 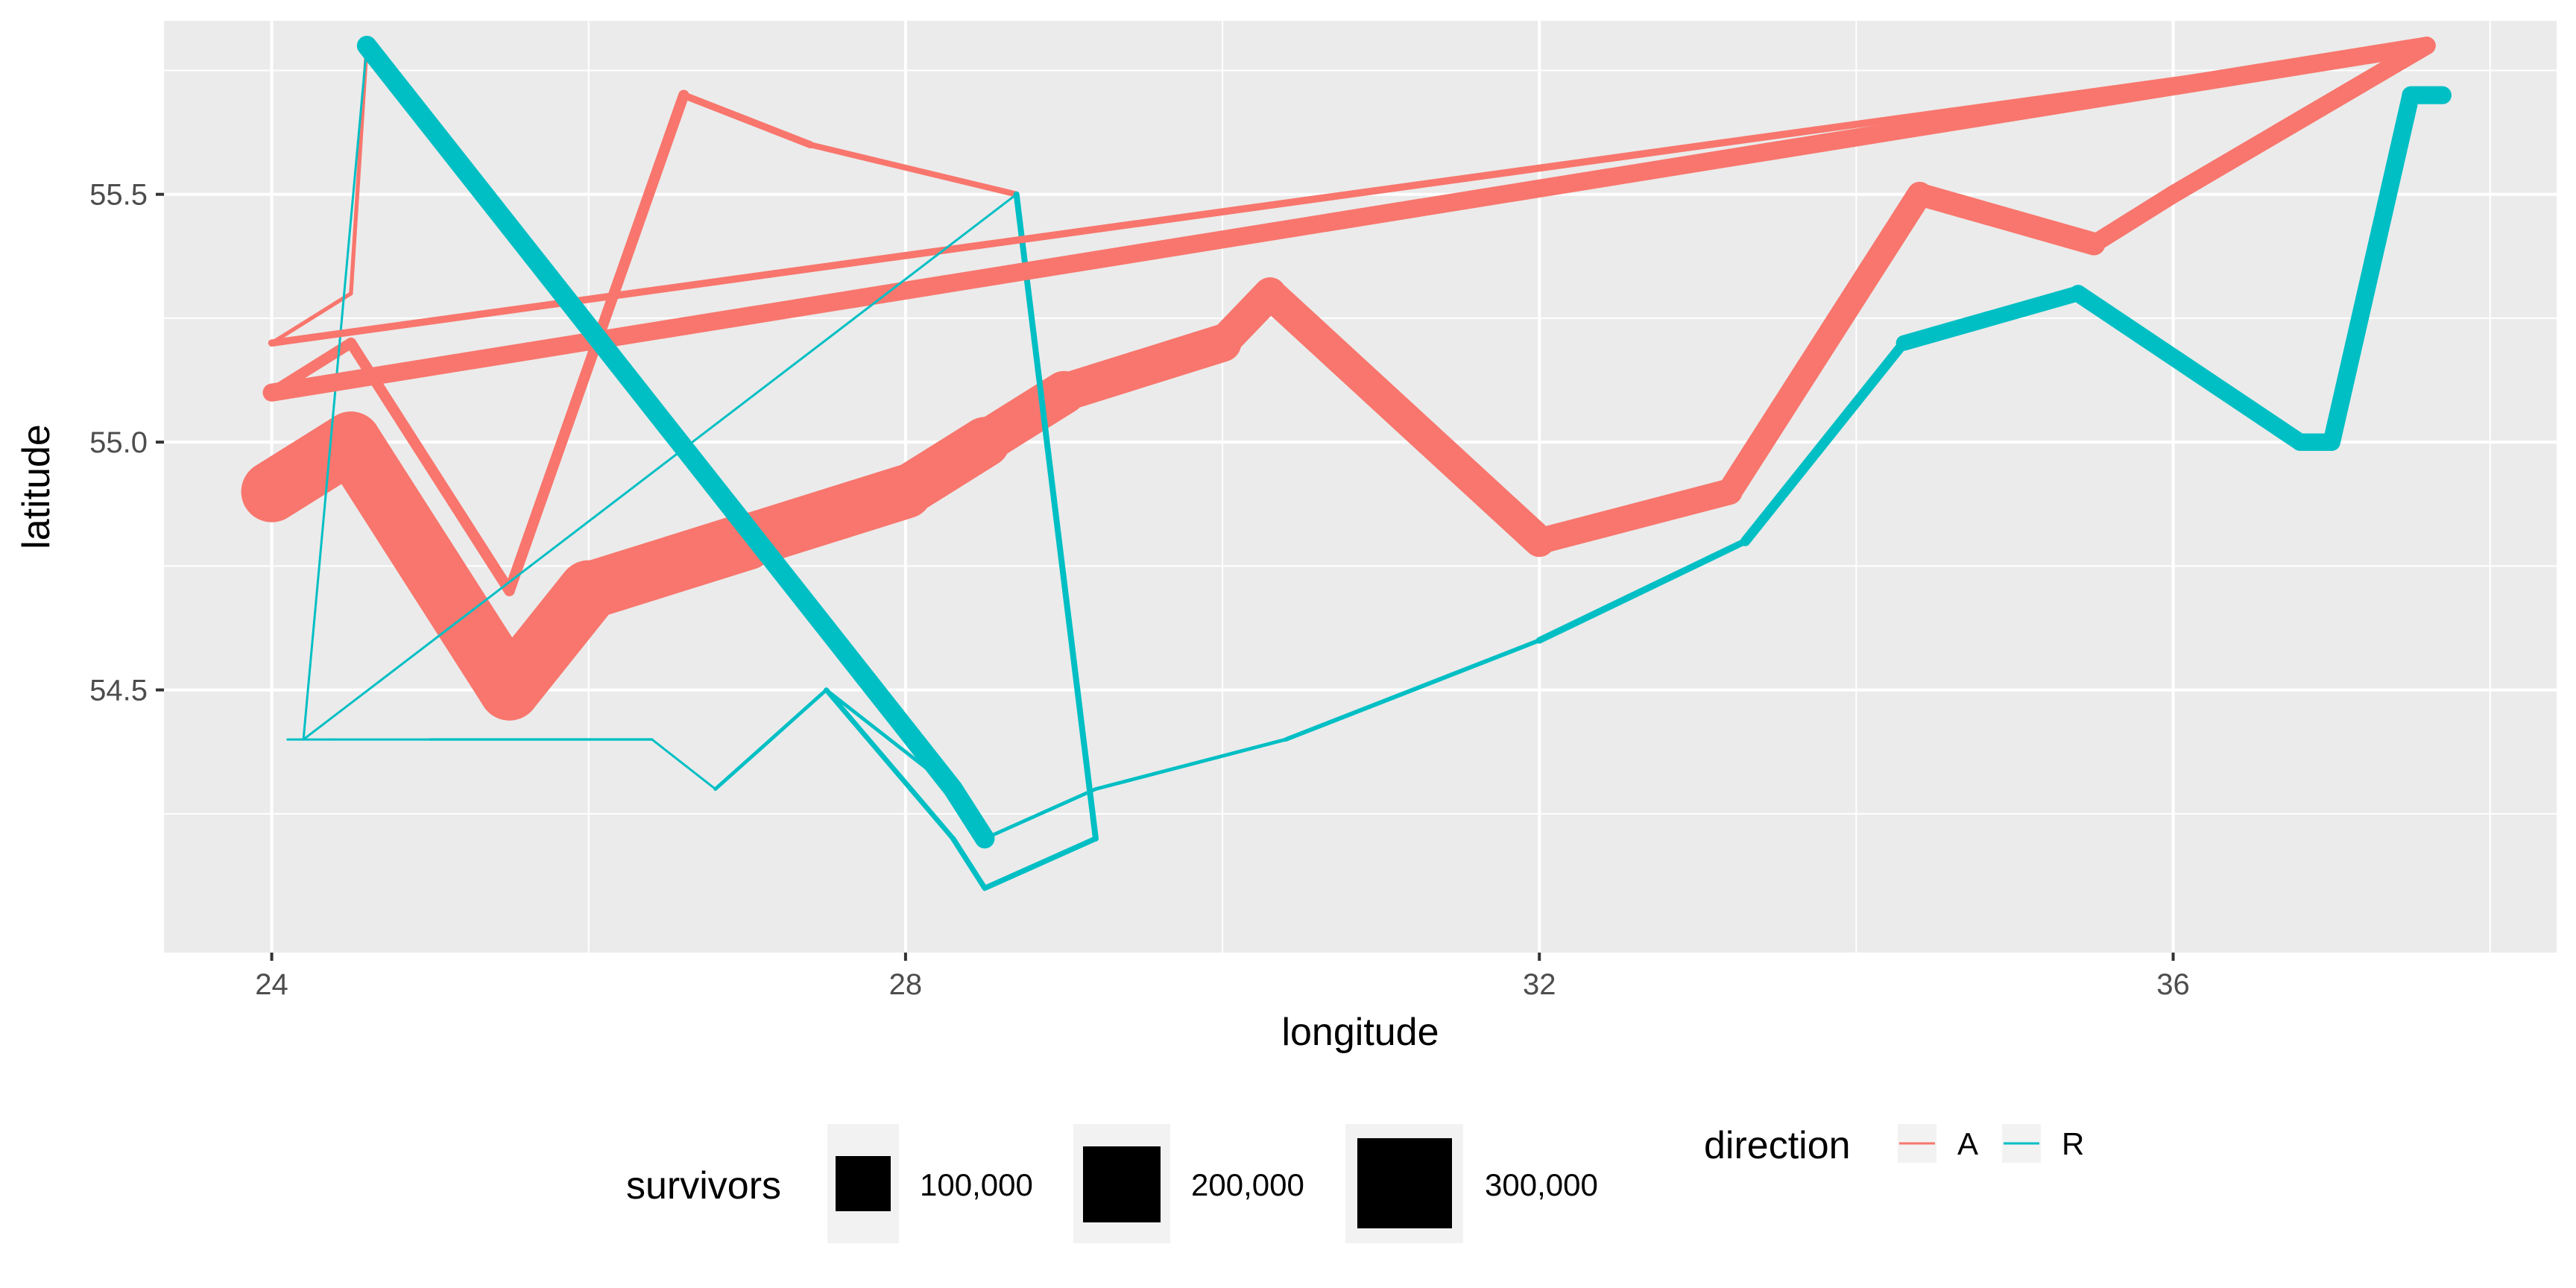 What do you see at coordinates (1360, 1032) in the screenshot?
I see `x-axis-title: longitude` at bounding box center [1360, 1032].